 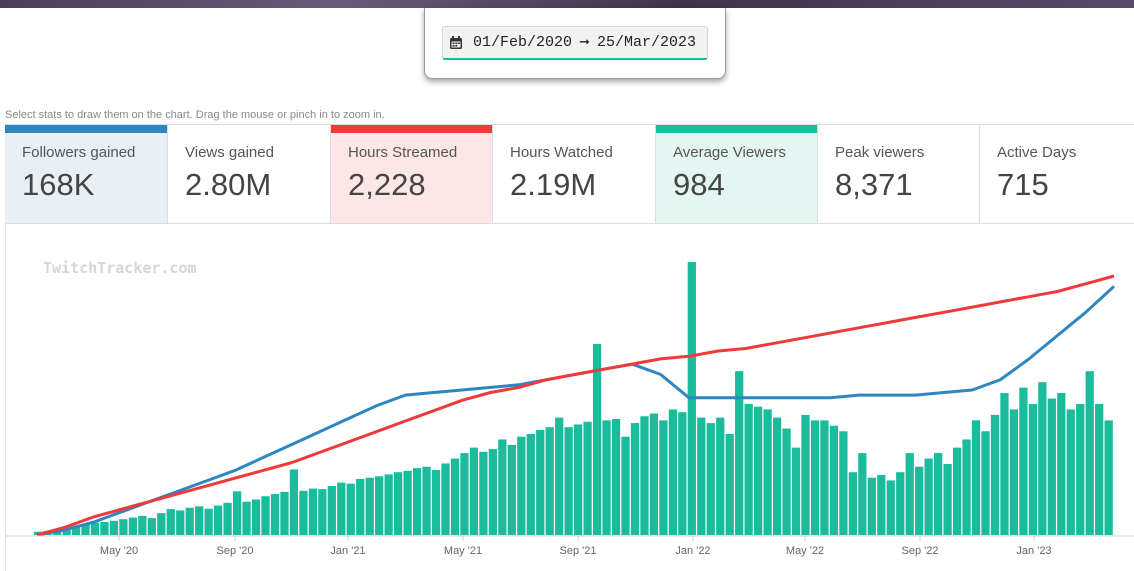 I want to click on header-banner, so click(x=567, y=4).